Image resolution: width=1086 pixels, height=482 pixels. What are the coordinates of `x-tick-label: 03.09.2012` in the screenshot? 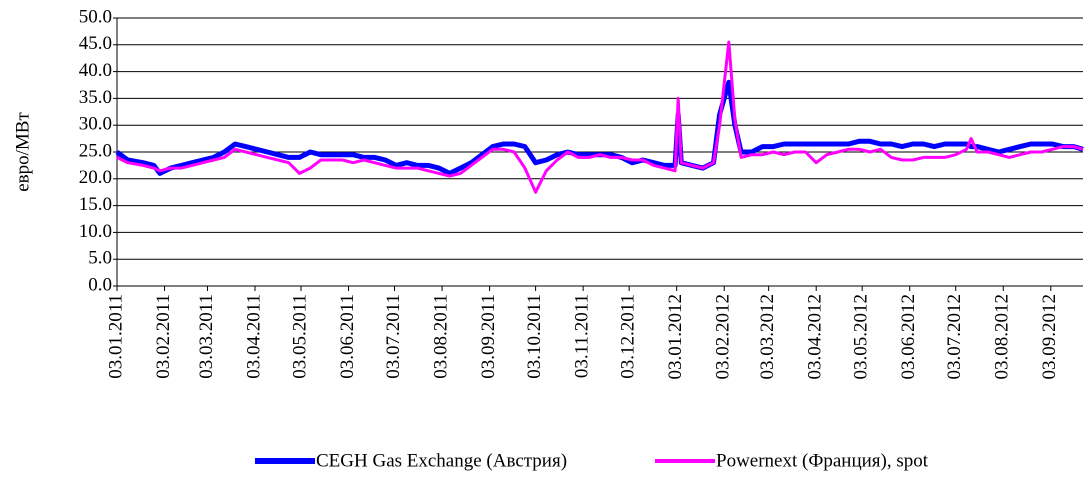 It's located at (1049, 337).